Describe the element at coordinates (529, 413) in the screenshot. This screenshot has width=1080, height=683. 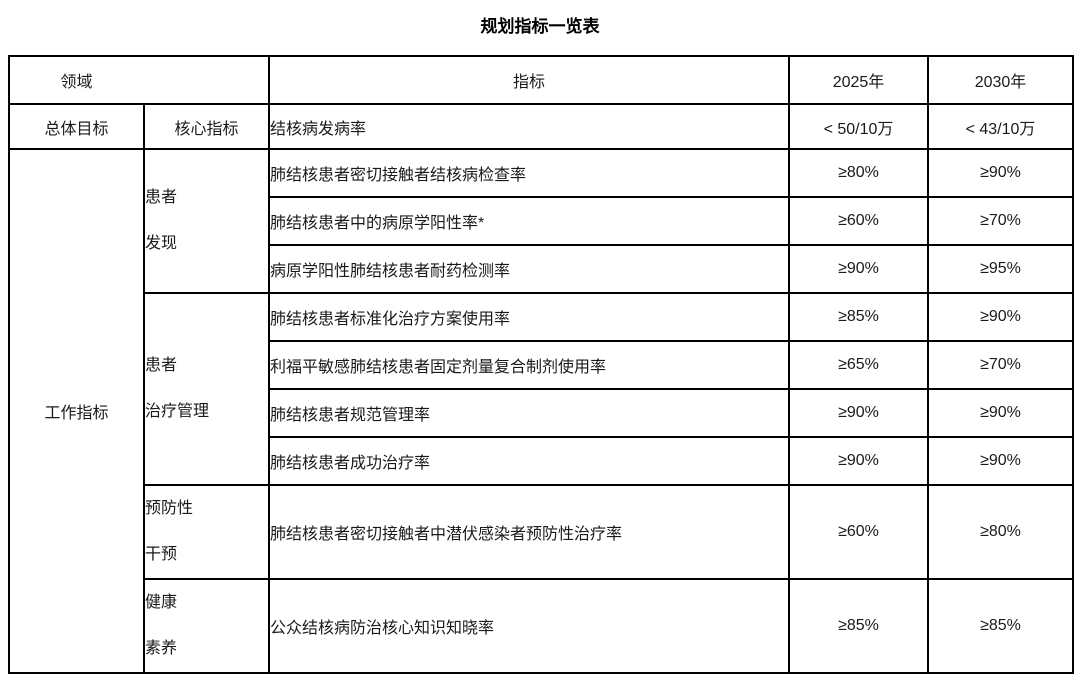
I see `indicator-cell: 肺结核患者规范管理率` at that location.